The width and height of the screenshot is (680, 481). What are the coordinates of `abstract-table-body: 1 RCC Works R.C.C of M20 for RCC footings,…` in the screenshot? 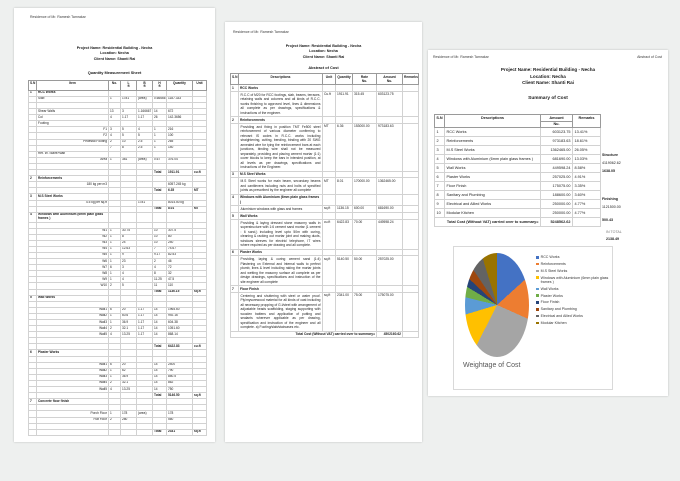 It's located at (324, 211).